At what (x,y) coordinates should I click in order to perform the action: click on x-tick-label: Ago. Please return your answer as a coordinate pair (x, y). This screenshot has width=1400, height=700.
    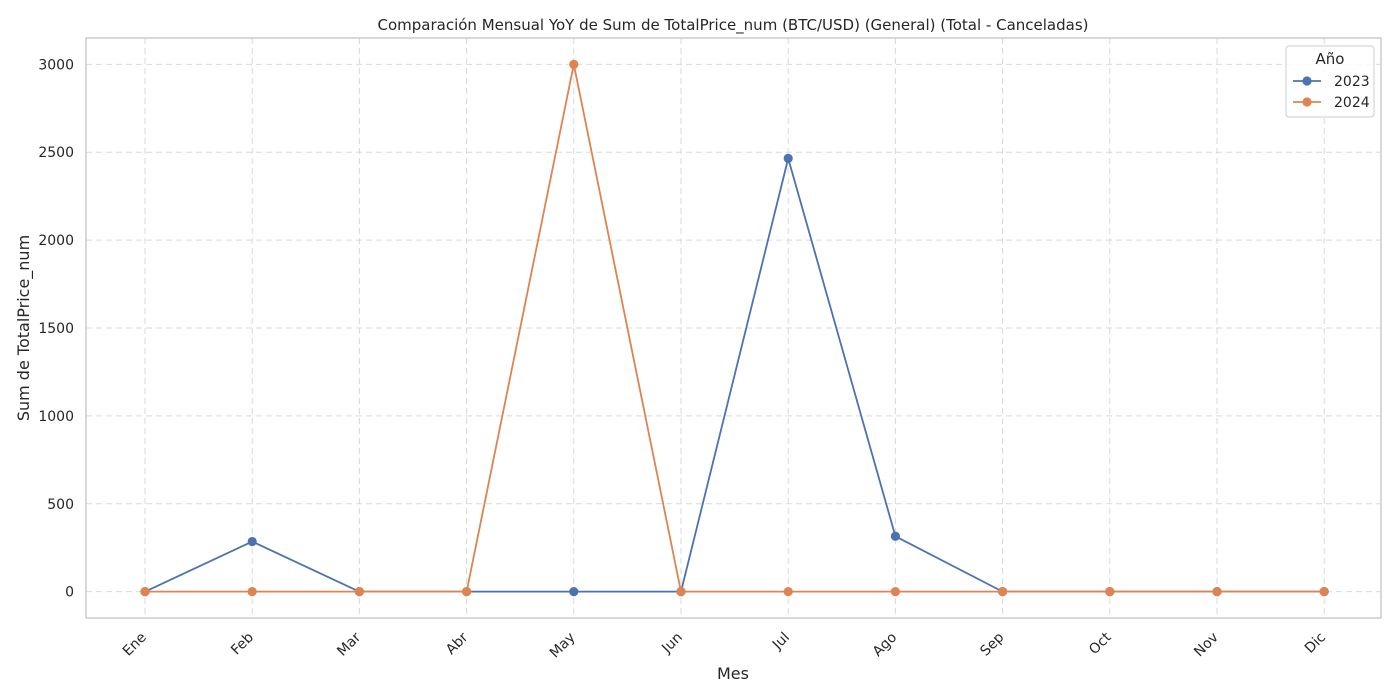
    Looking at the image, I should click on (885, 645).